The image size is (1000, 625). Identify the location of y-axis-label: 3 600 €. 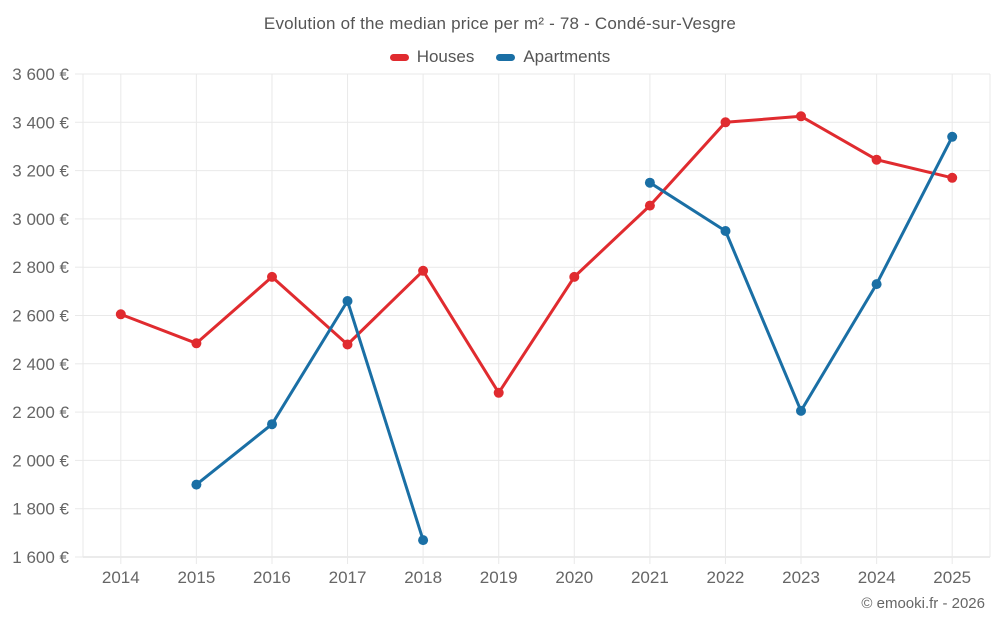
(40, 74).